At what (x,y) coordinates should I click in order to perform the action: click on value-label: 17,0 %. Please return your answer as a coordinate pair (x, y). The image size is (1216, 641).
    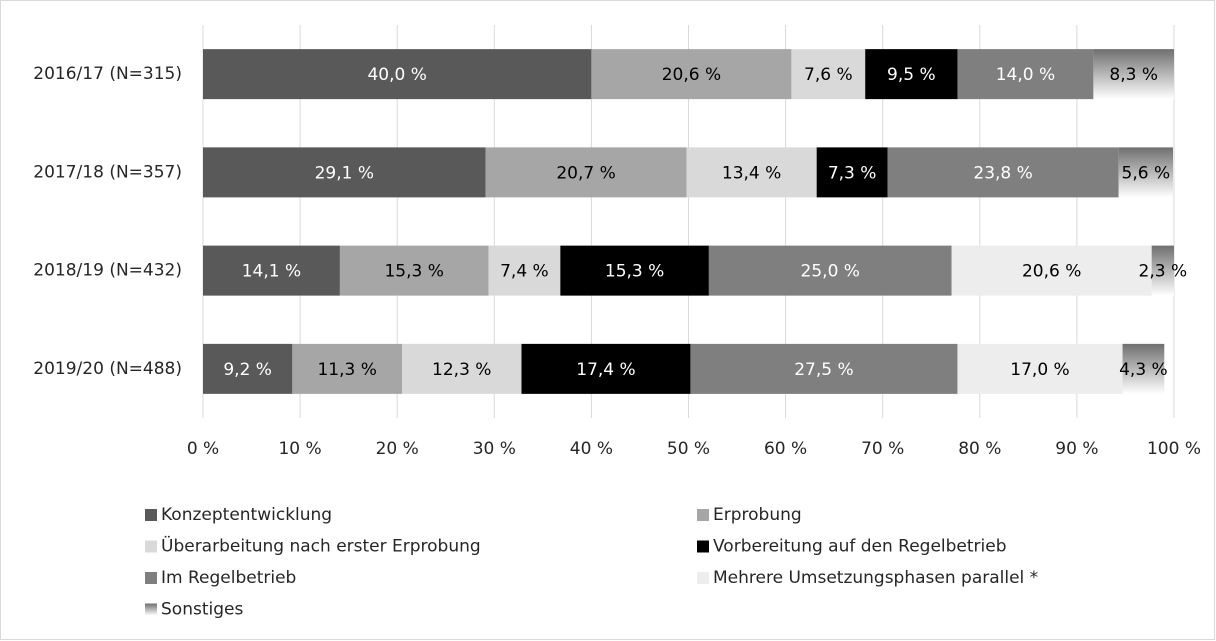
    Looking at the image, I should click on (1039, 370).